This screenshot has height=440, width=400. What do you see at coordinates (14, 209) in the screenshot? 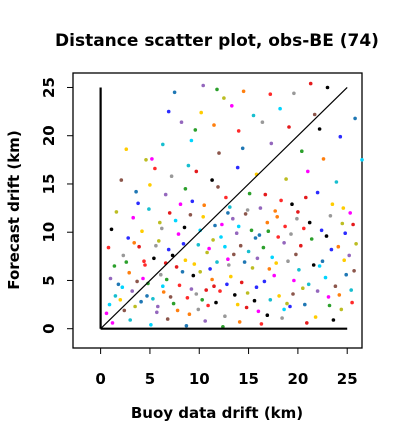
I see `y-axis-label: Forecast drift (km)` at bounding box center [14, 209].